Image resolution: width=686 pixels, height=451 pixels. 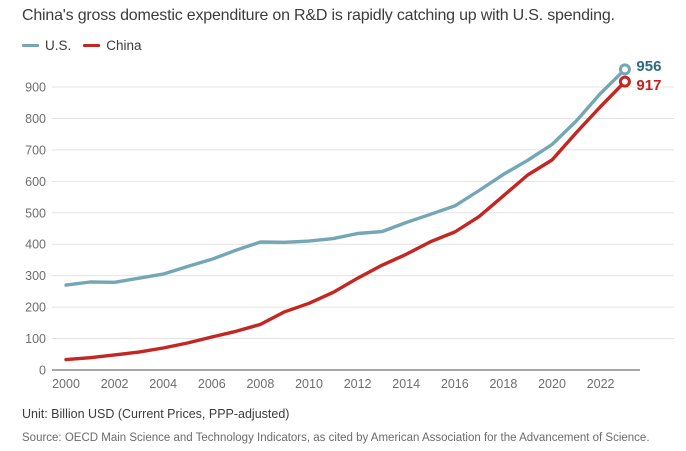 I want to click on y-tick-label: 400, so click(x=35, y=245).